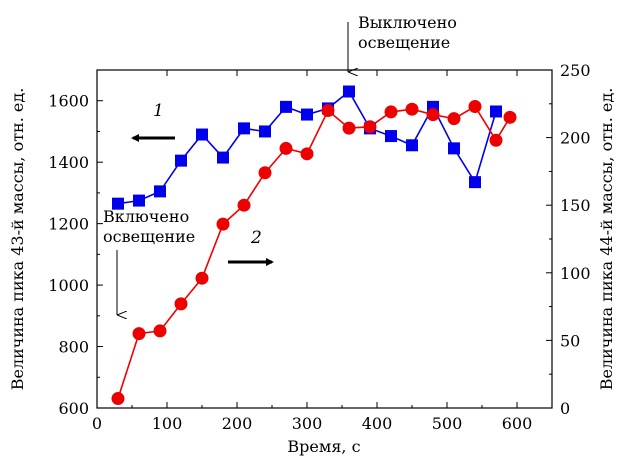  What do you see at coordinates (565, 408) in the screenshot?
I see `y-right-tick-label: 0` at bounding box center [565, 408].